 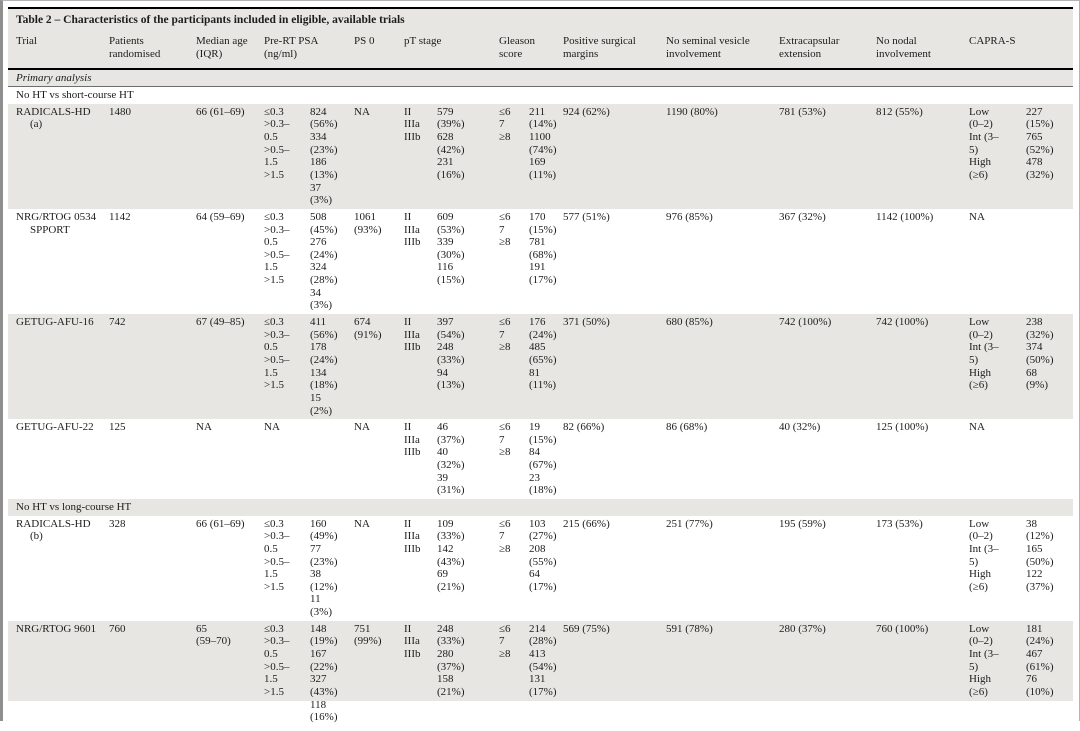 What do you see at coordinates (802, 523) in the screenshot?
I see `cell-extracapsular-extension: 195 (59%)` at bounding box center [802, 523].